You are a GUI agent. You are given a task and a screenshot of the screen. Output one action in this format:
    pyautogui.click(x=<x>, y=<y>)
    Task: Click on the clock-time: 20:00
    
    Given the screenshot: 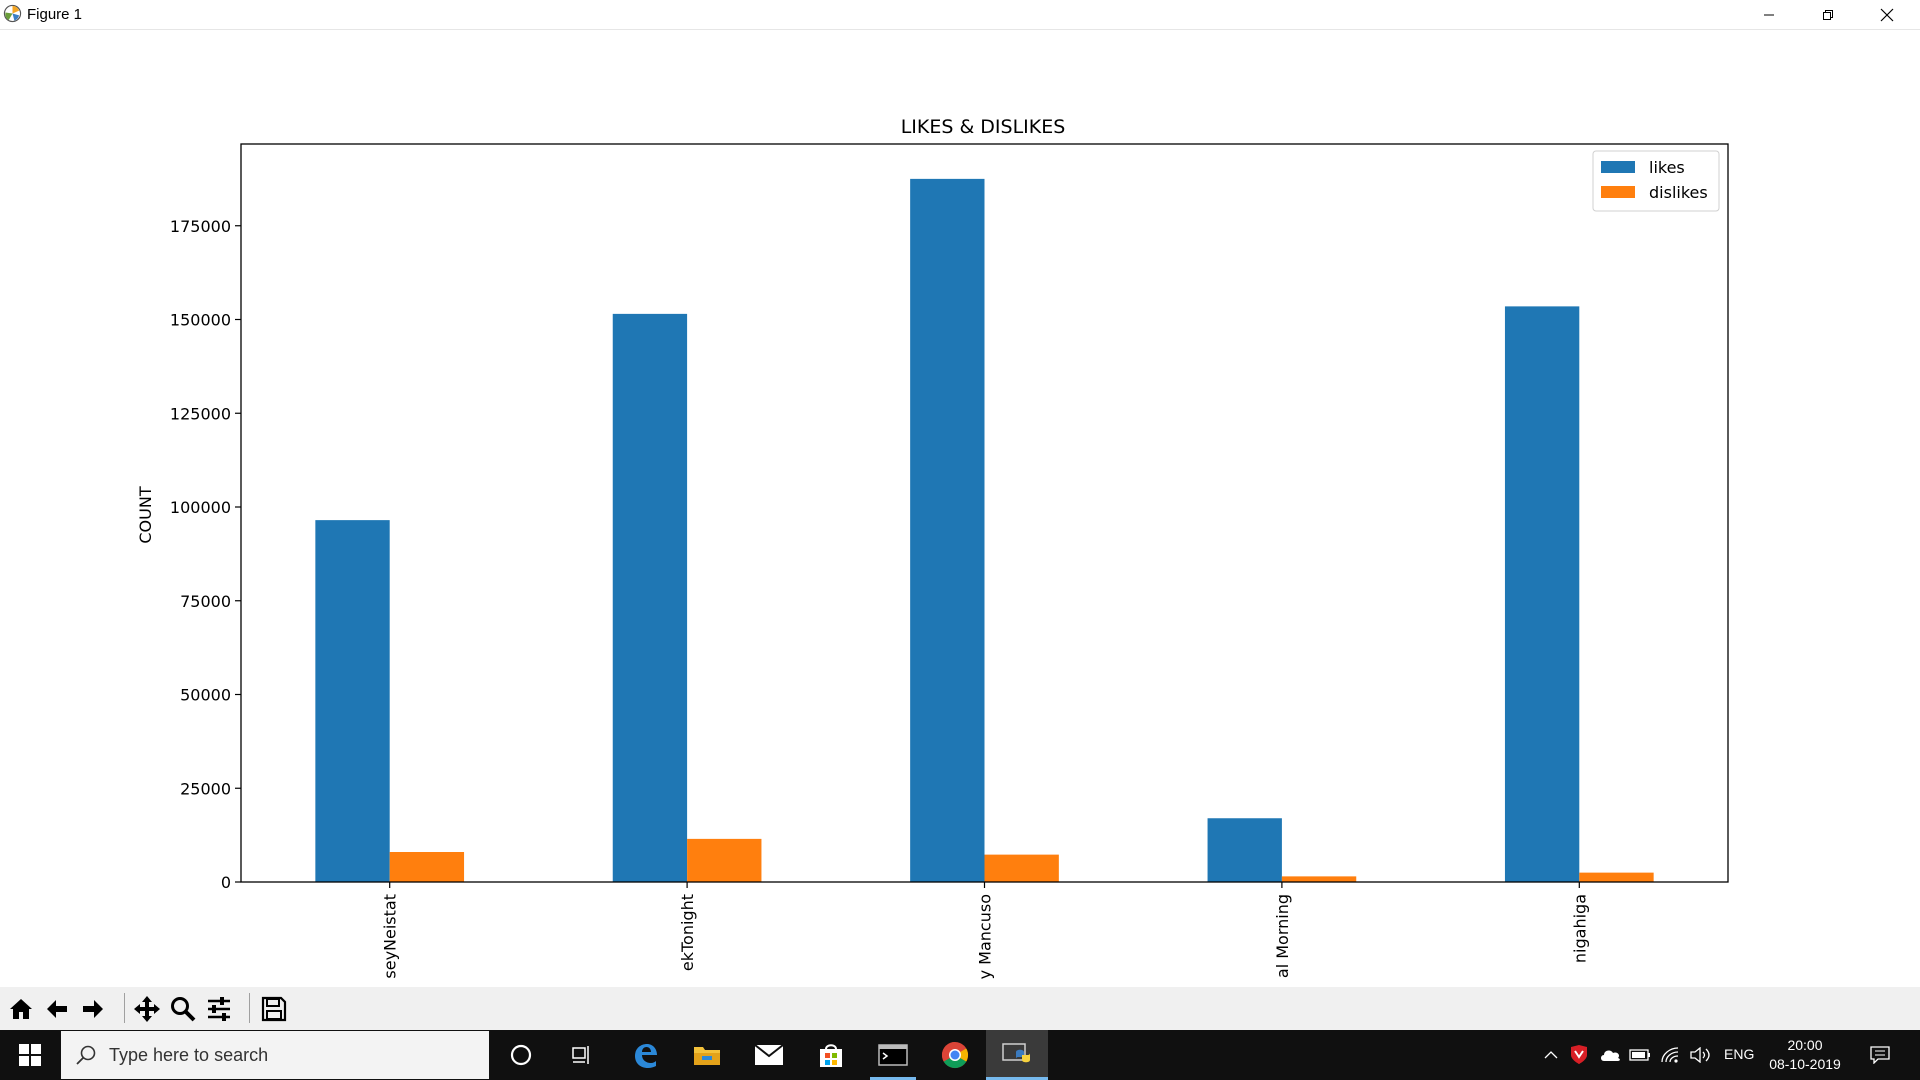 What is the action you would take?
    pyautogui.click(x=1805, y=1045)
    